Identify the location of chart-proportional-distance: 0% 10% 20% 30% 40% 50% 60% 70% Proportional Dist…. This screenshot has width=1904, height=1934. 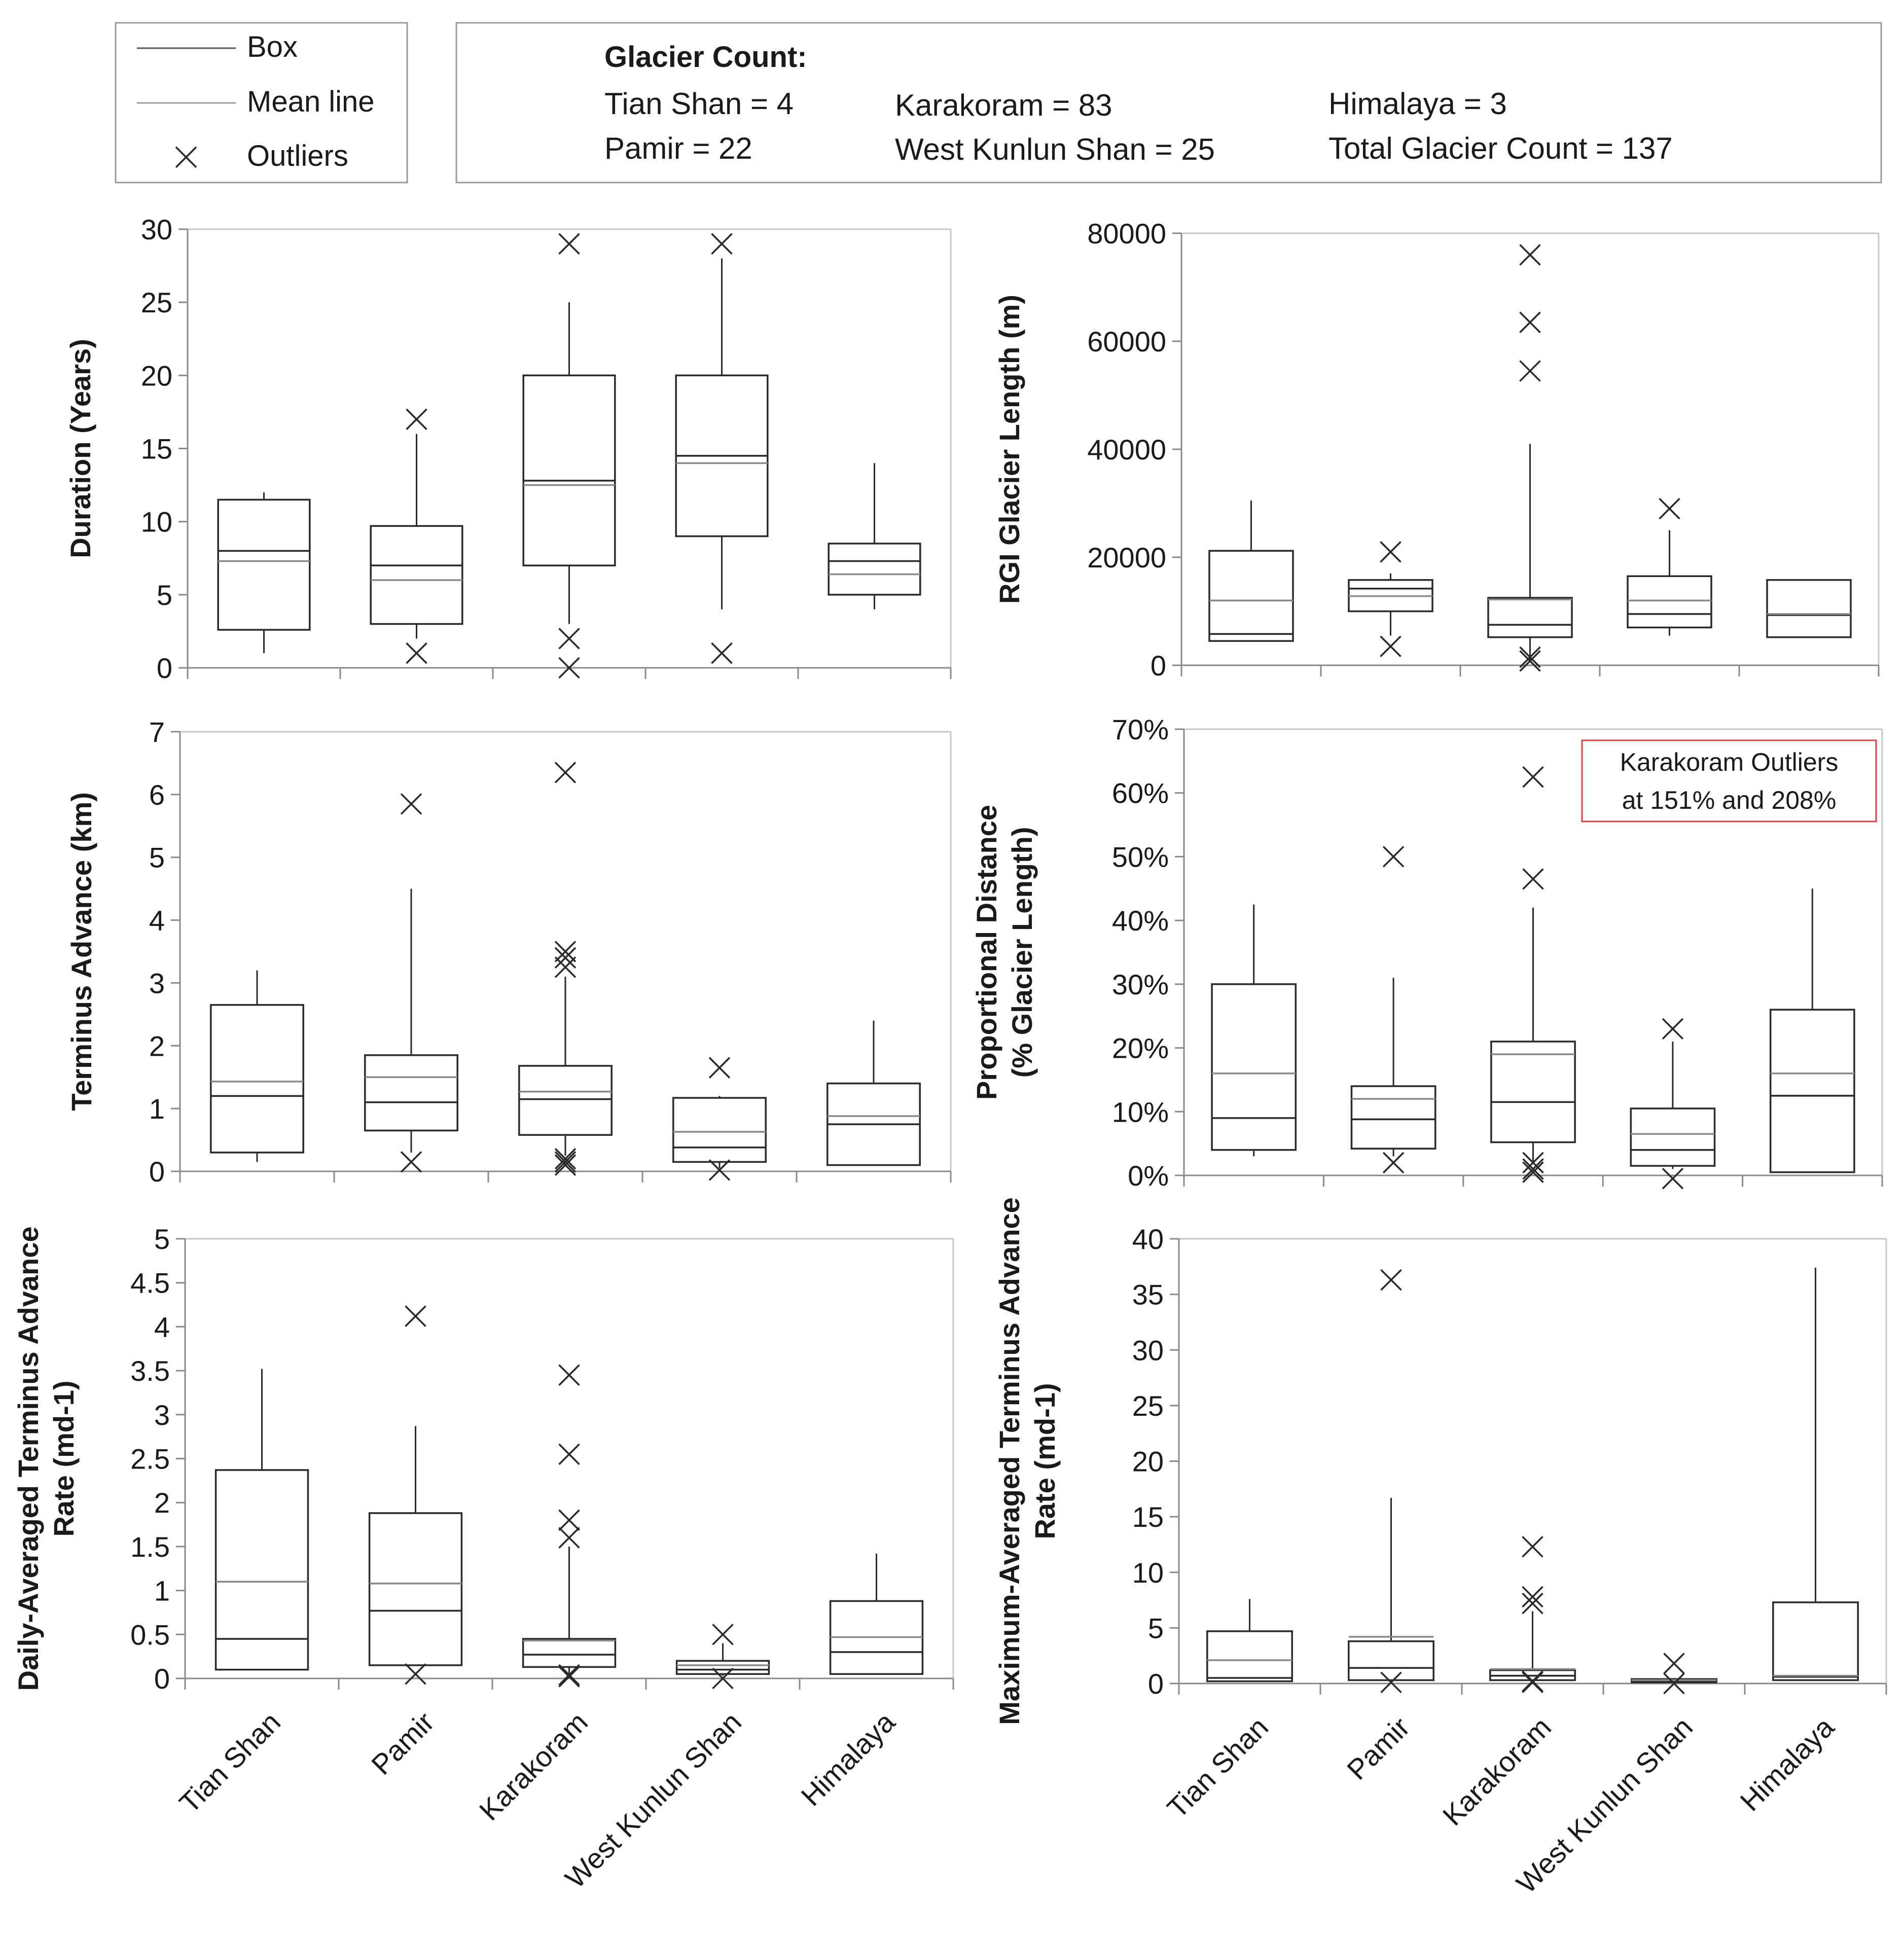
(1427, 952).